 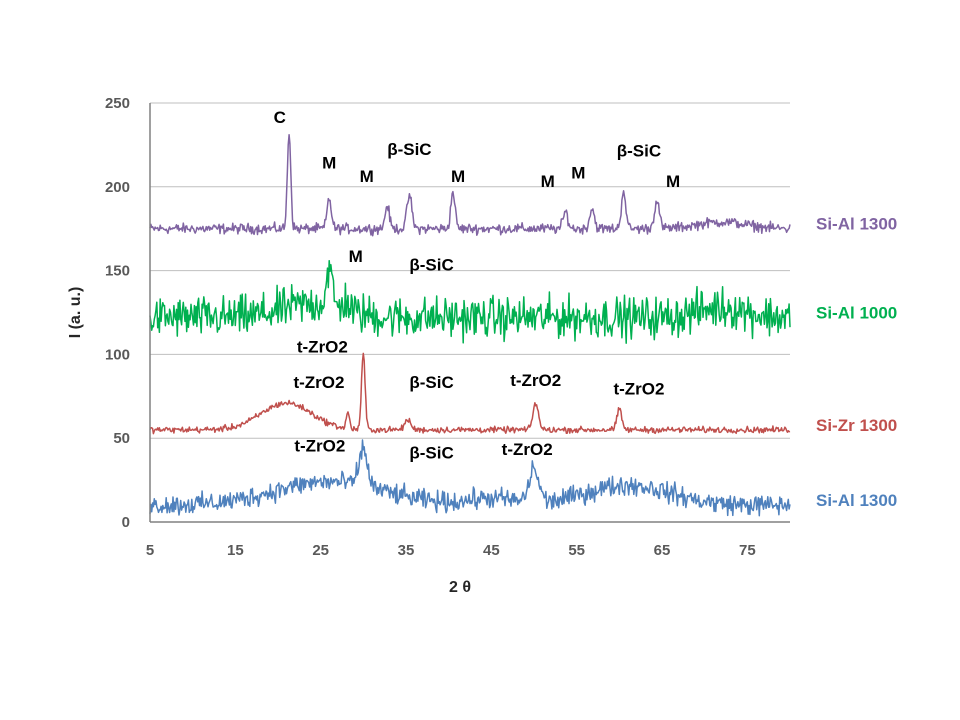 What do you see at coordinates (491, 550) in the screenshot?
I see `x-tick-label: 45` at bounding box center [491, 550].